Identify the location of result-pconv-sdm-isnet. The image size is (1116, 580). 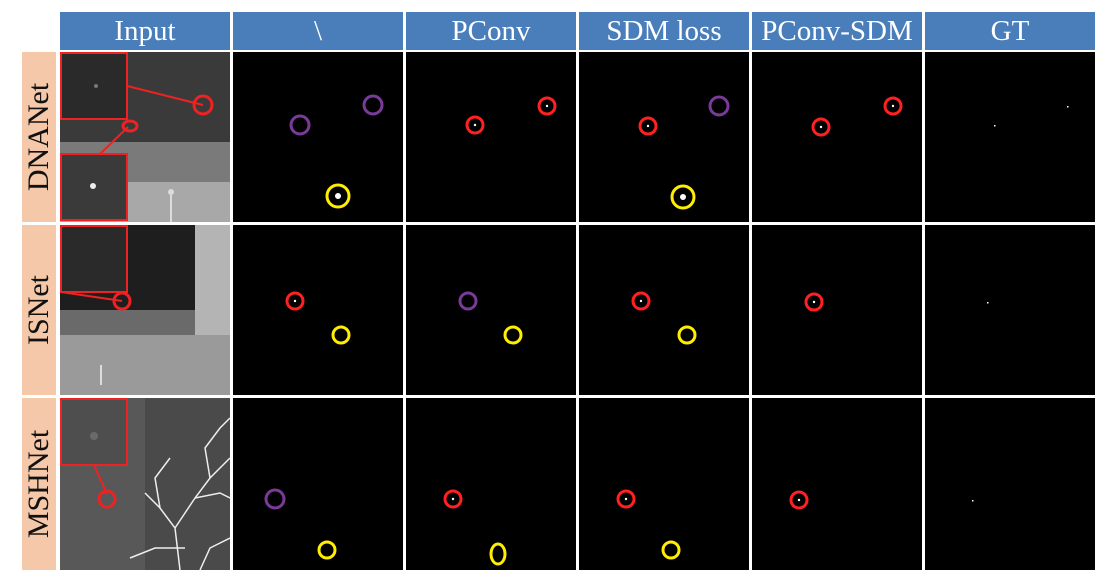
(837, 310).